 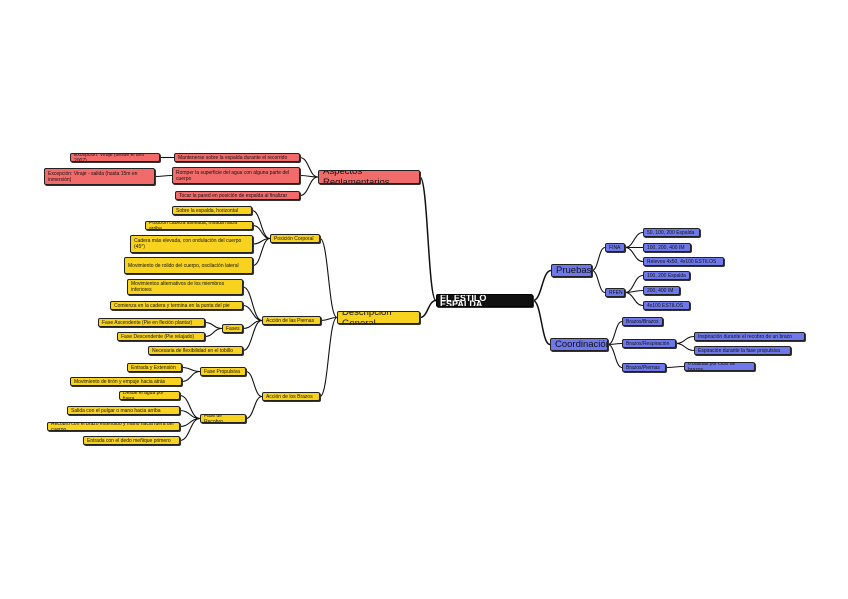 I want to click on subtopic: Desde el agua por fuera, so click(x=149, y=395).